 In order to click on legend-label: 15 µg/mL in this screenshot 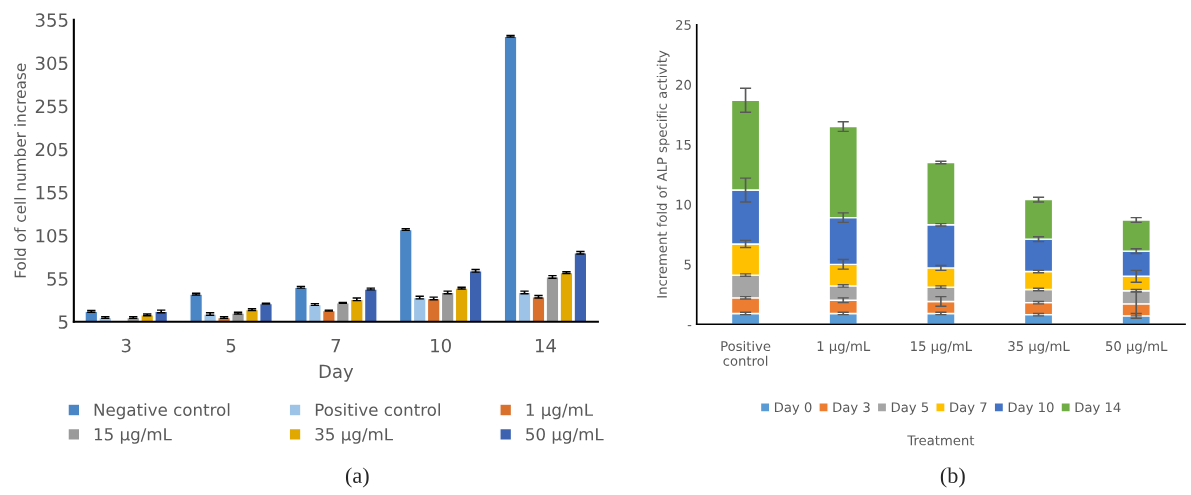, I will do `click(133, 436)`.